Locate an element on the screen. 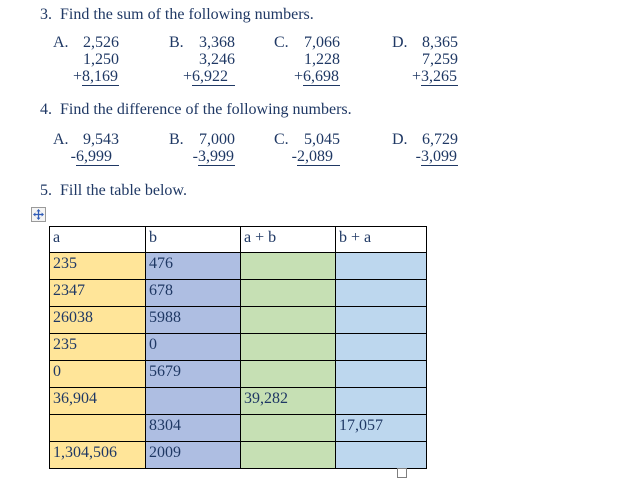 Image resolution: width=626 pixels, height=482 pixels. table-cell: 39,282 is located at coordinates (288, 401).